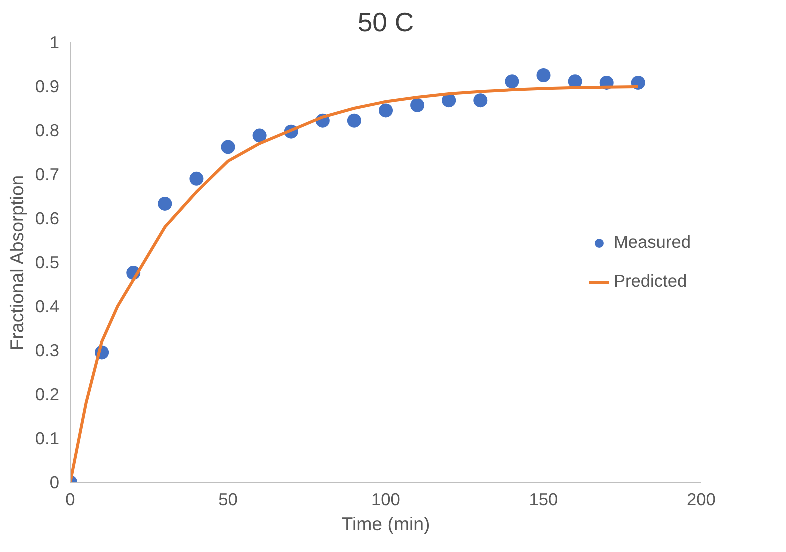  What do you see at coordinates (47, 174) in the screenshot?
I see `y-tick-label: 0.7` at bounding box center [47, 174].